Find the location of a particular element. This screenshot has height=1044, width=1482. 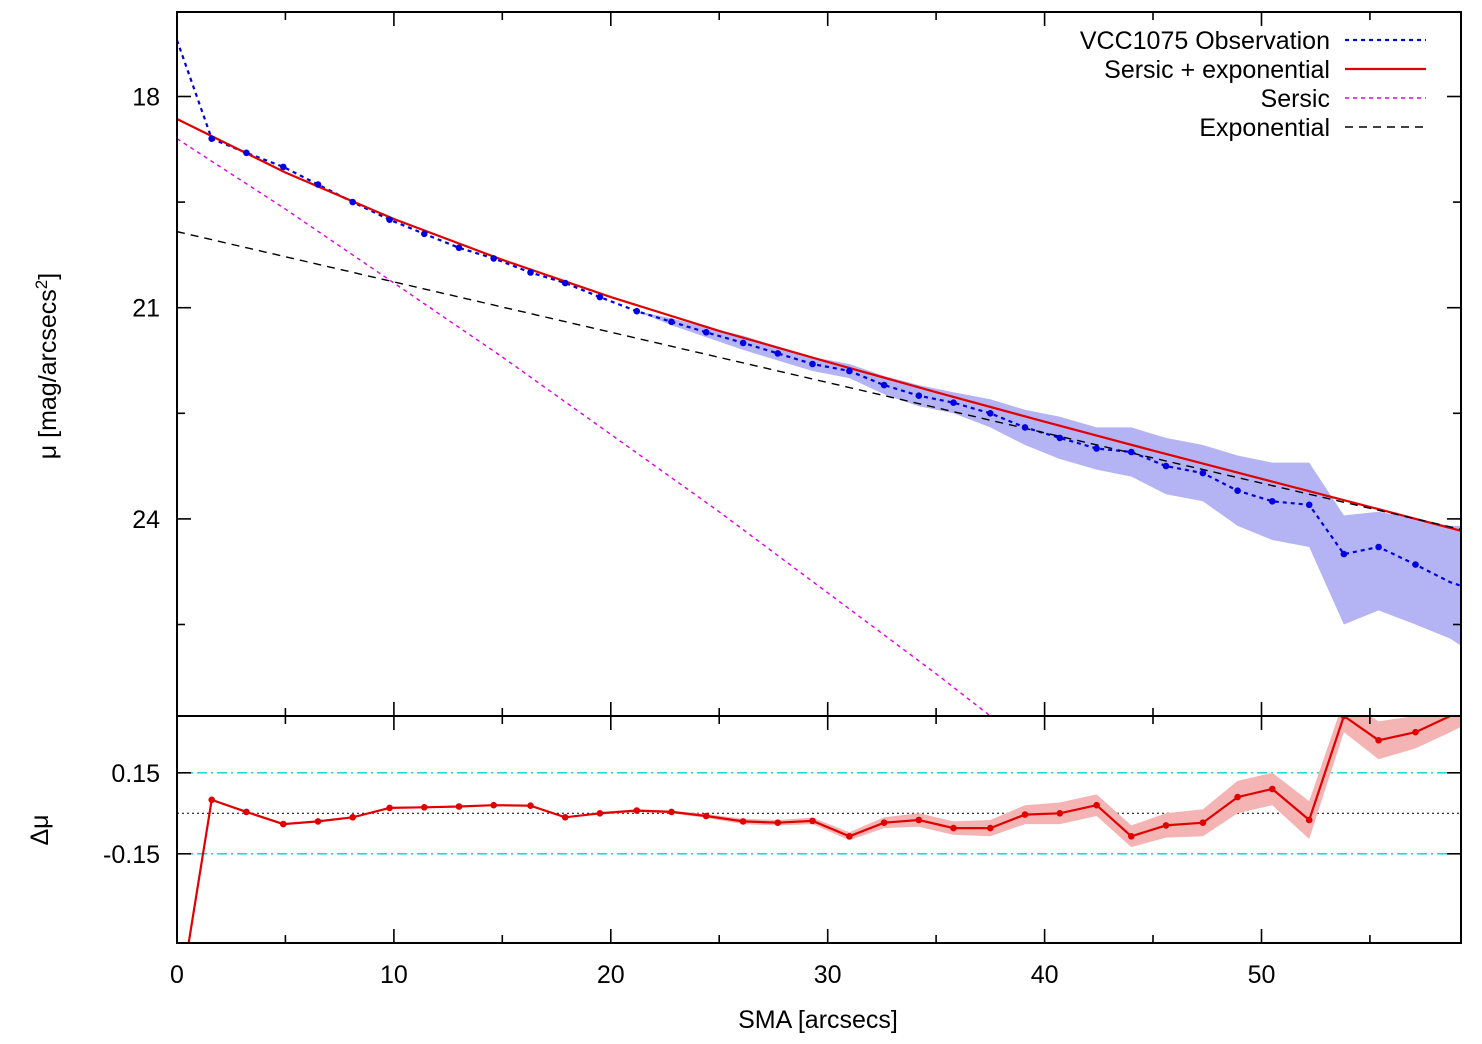

x-tick-label-30: 30 is located at coordinates (828, 975).